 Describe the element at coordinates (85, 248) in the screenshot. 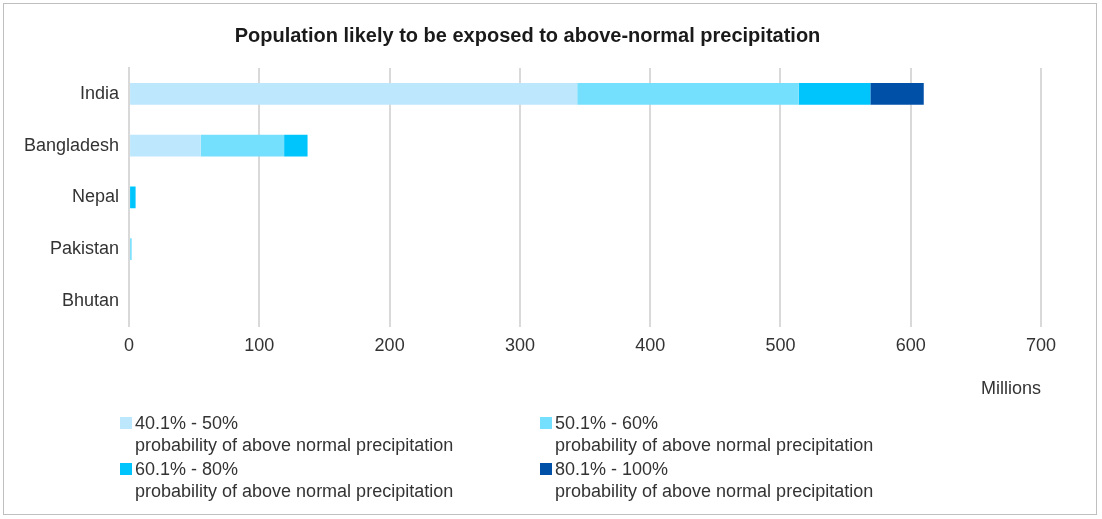

I see `y-tick-label: Pakistan` at that location.